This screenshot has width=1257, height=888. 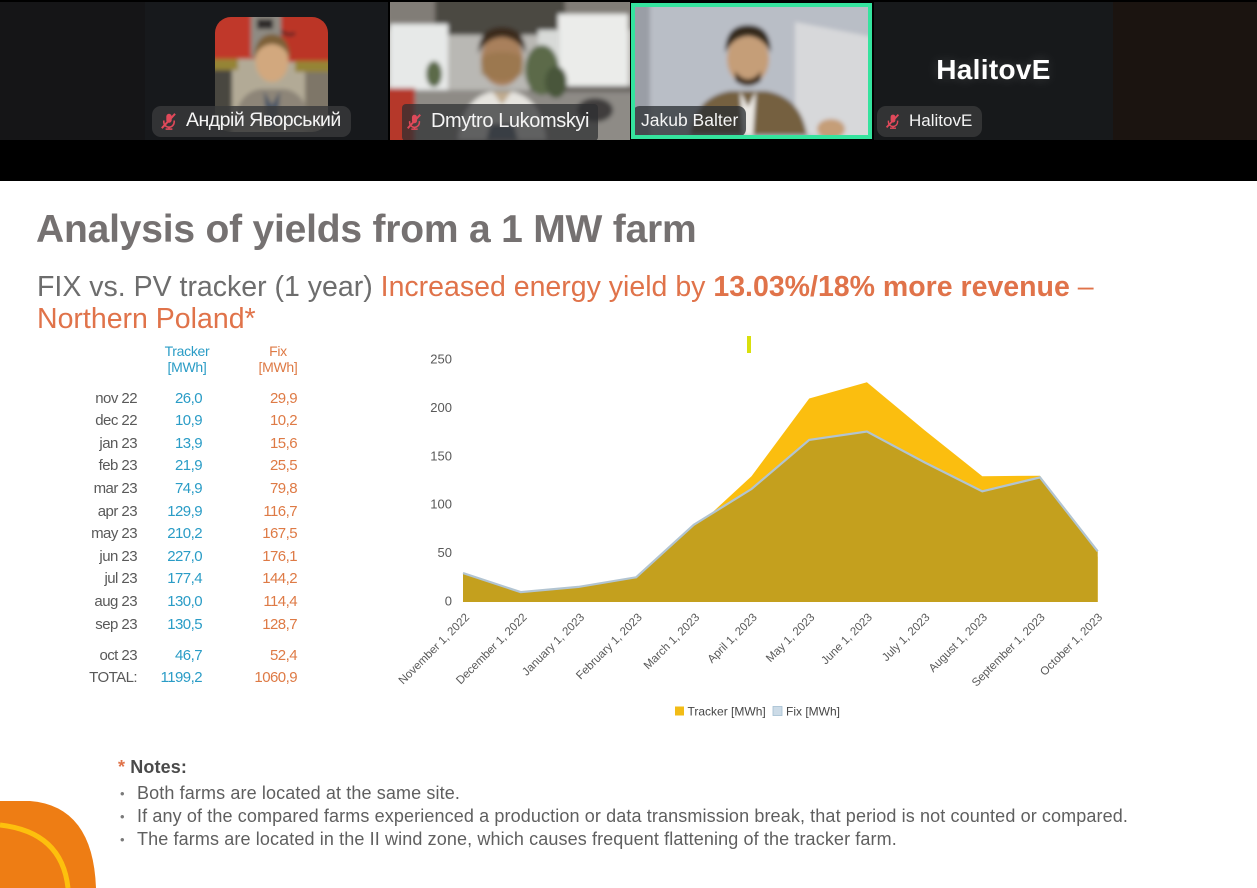 I want to click on svg-text: August 1, 2023, so click(x=958, y=643).